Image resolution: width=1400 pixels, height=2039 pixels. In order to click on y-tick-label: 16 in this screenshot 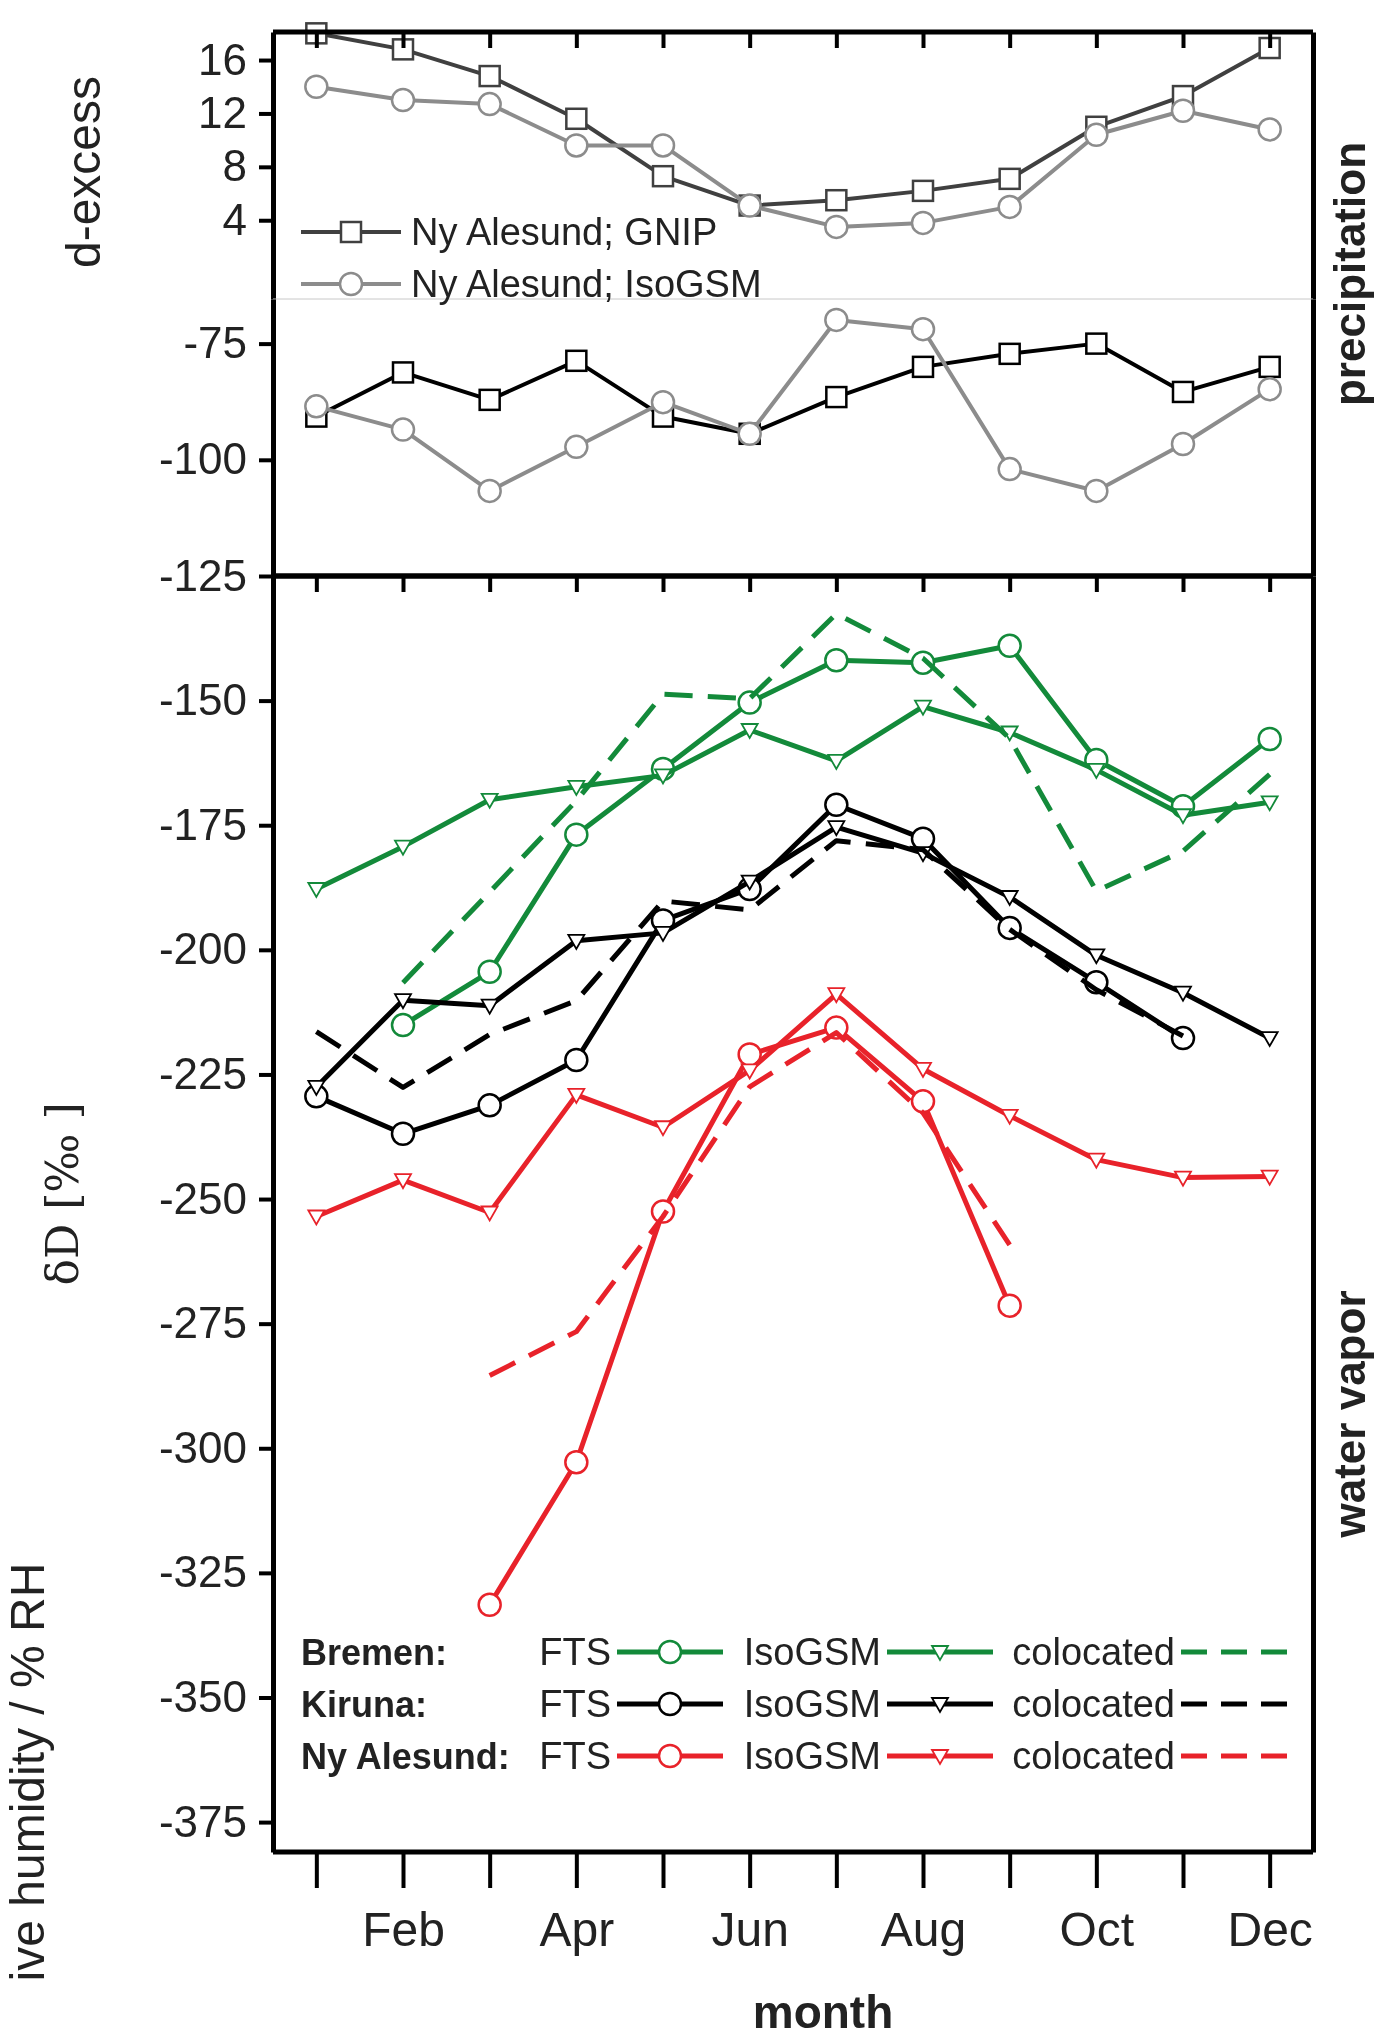, I will do `click(222, 59)`.